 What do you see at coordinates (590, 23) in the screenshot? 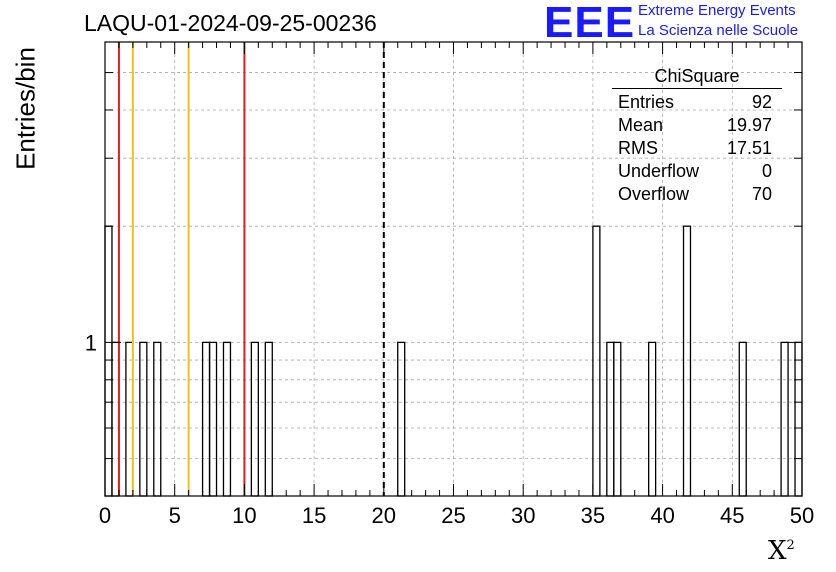
I see `eee-logo: EEE` at bounding box center [590, 23].